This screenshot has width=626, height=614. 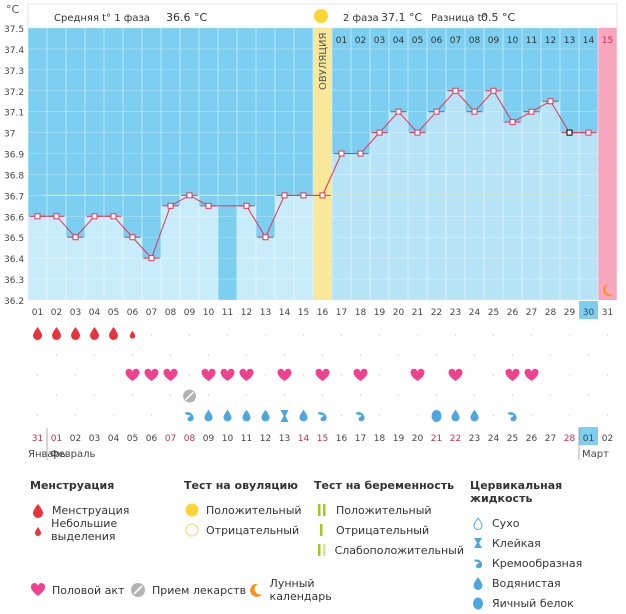 What do you see at coordinates (550, 439) in the screenshot?
I see `calendar-date: 27` at bounding box center [550, 439].